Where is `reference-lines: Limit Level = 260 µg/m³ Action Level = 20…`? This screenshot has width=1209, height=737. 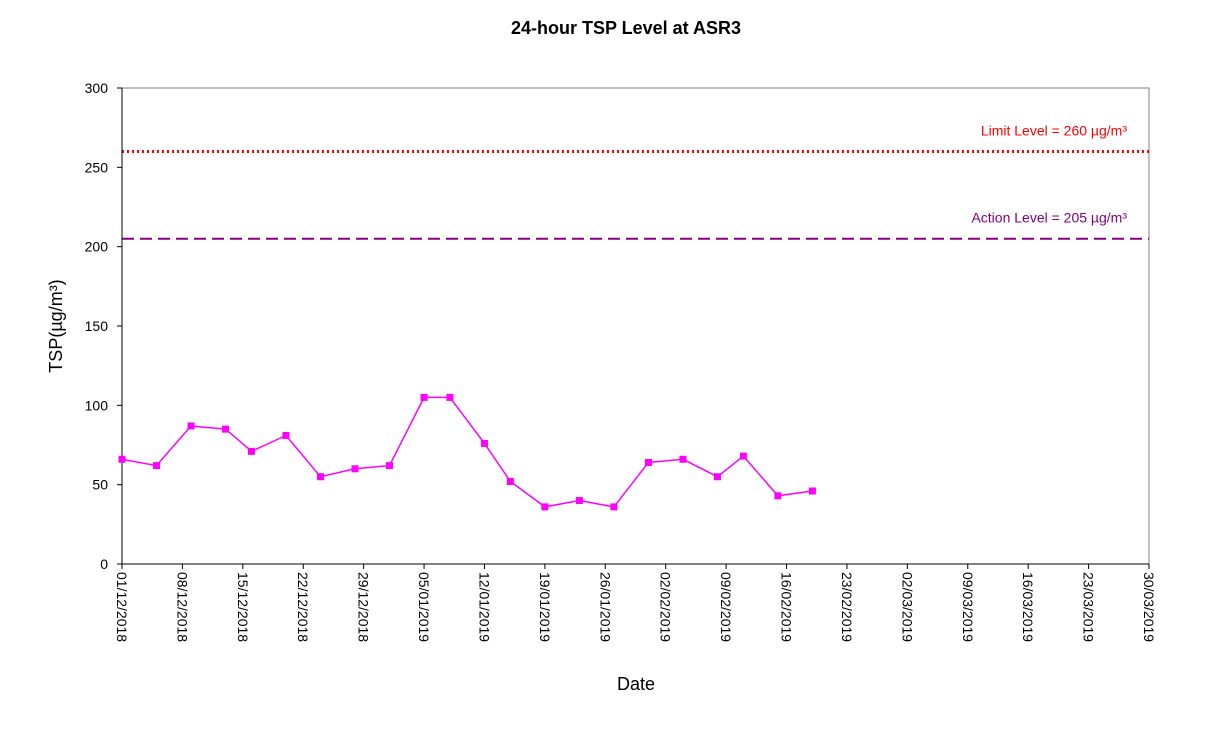 reference-lines: Limit Level = 260 µg/m³ Action Level = 20… is located at coordinates (635, 181).